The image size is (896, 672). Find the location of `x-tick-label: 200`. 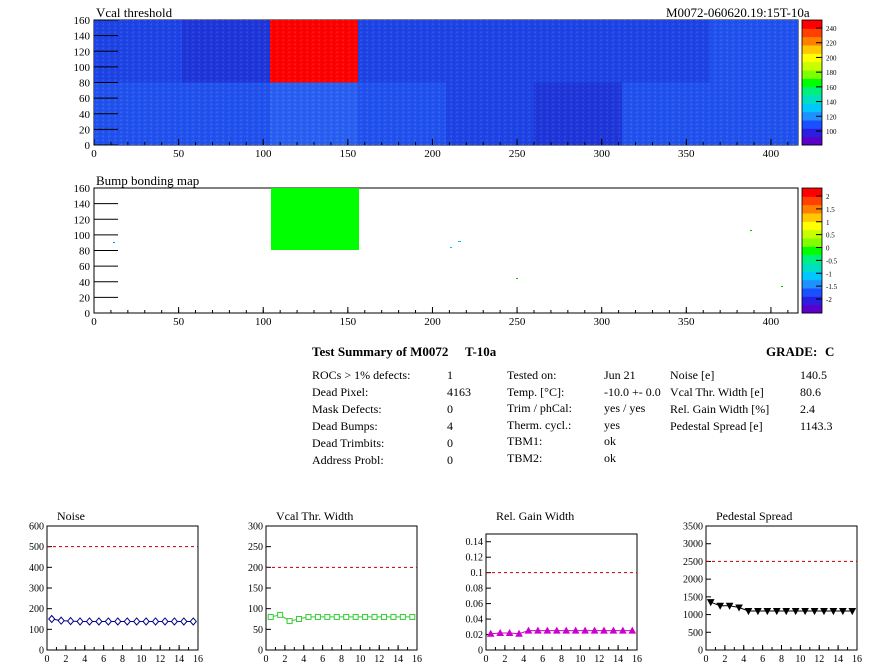

x-tick-label: 200 is located at coordinates (432, 154).